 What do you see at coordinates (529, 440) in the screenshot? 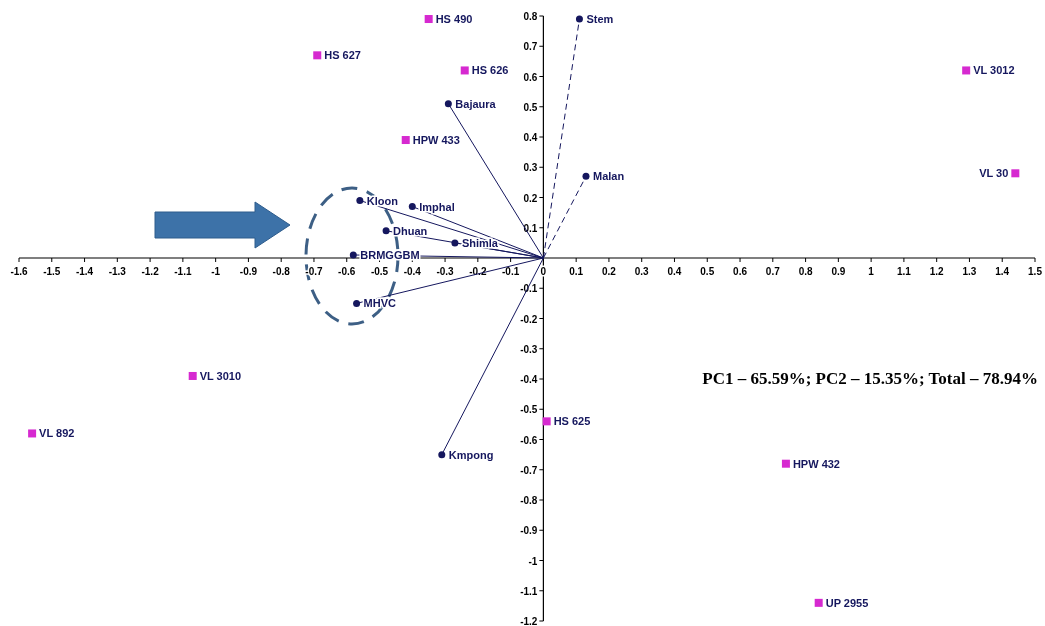
I see `y-tick-label: -0.6` at bounding box center [529, 440].